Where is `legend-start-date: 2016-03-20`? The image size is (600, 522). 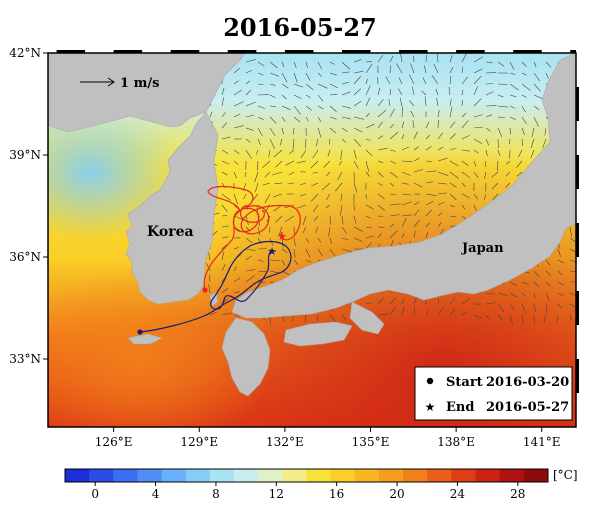
legend-start-date: 2016-03-20 is located at coordinates (527, 382).